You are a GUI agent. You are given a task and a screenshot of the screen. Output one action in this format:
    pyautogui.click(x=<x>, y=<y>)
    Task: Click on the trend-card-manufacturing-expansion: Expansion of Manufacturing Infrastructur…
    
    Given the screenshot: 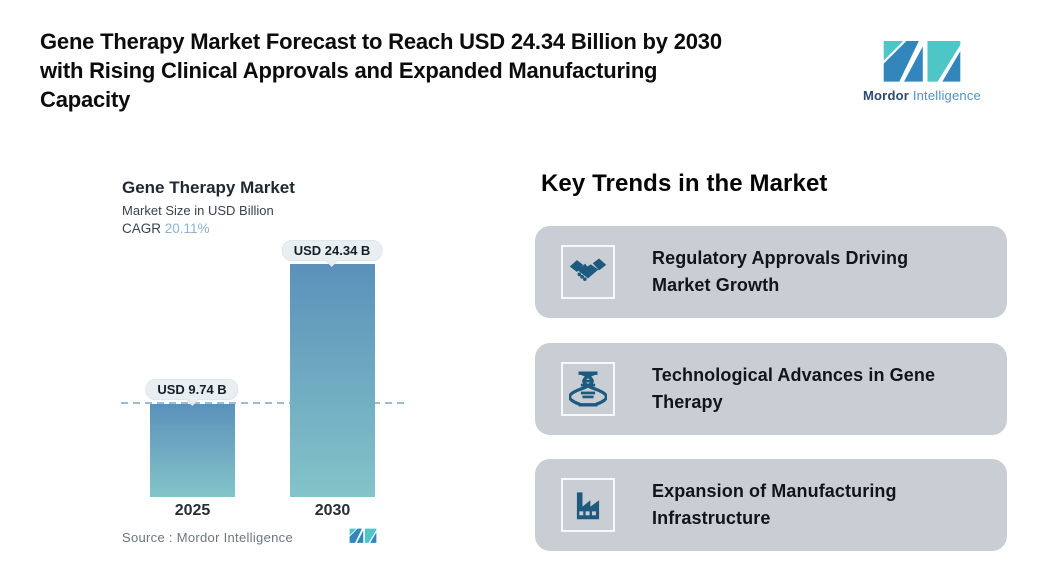 What is the action you would take?
    pyautogui.click(x=771, y=505)
    